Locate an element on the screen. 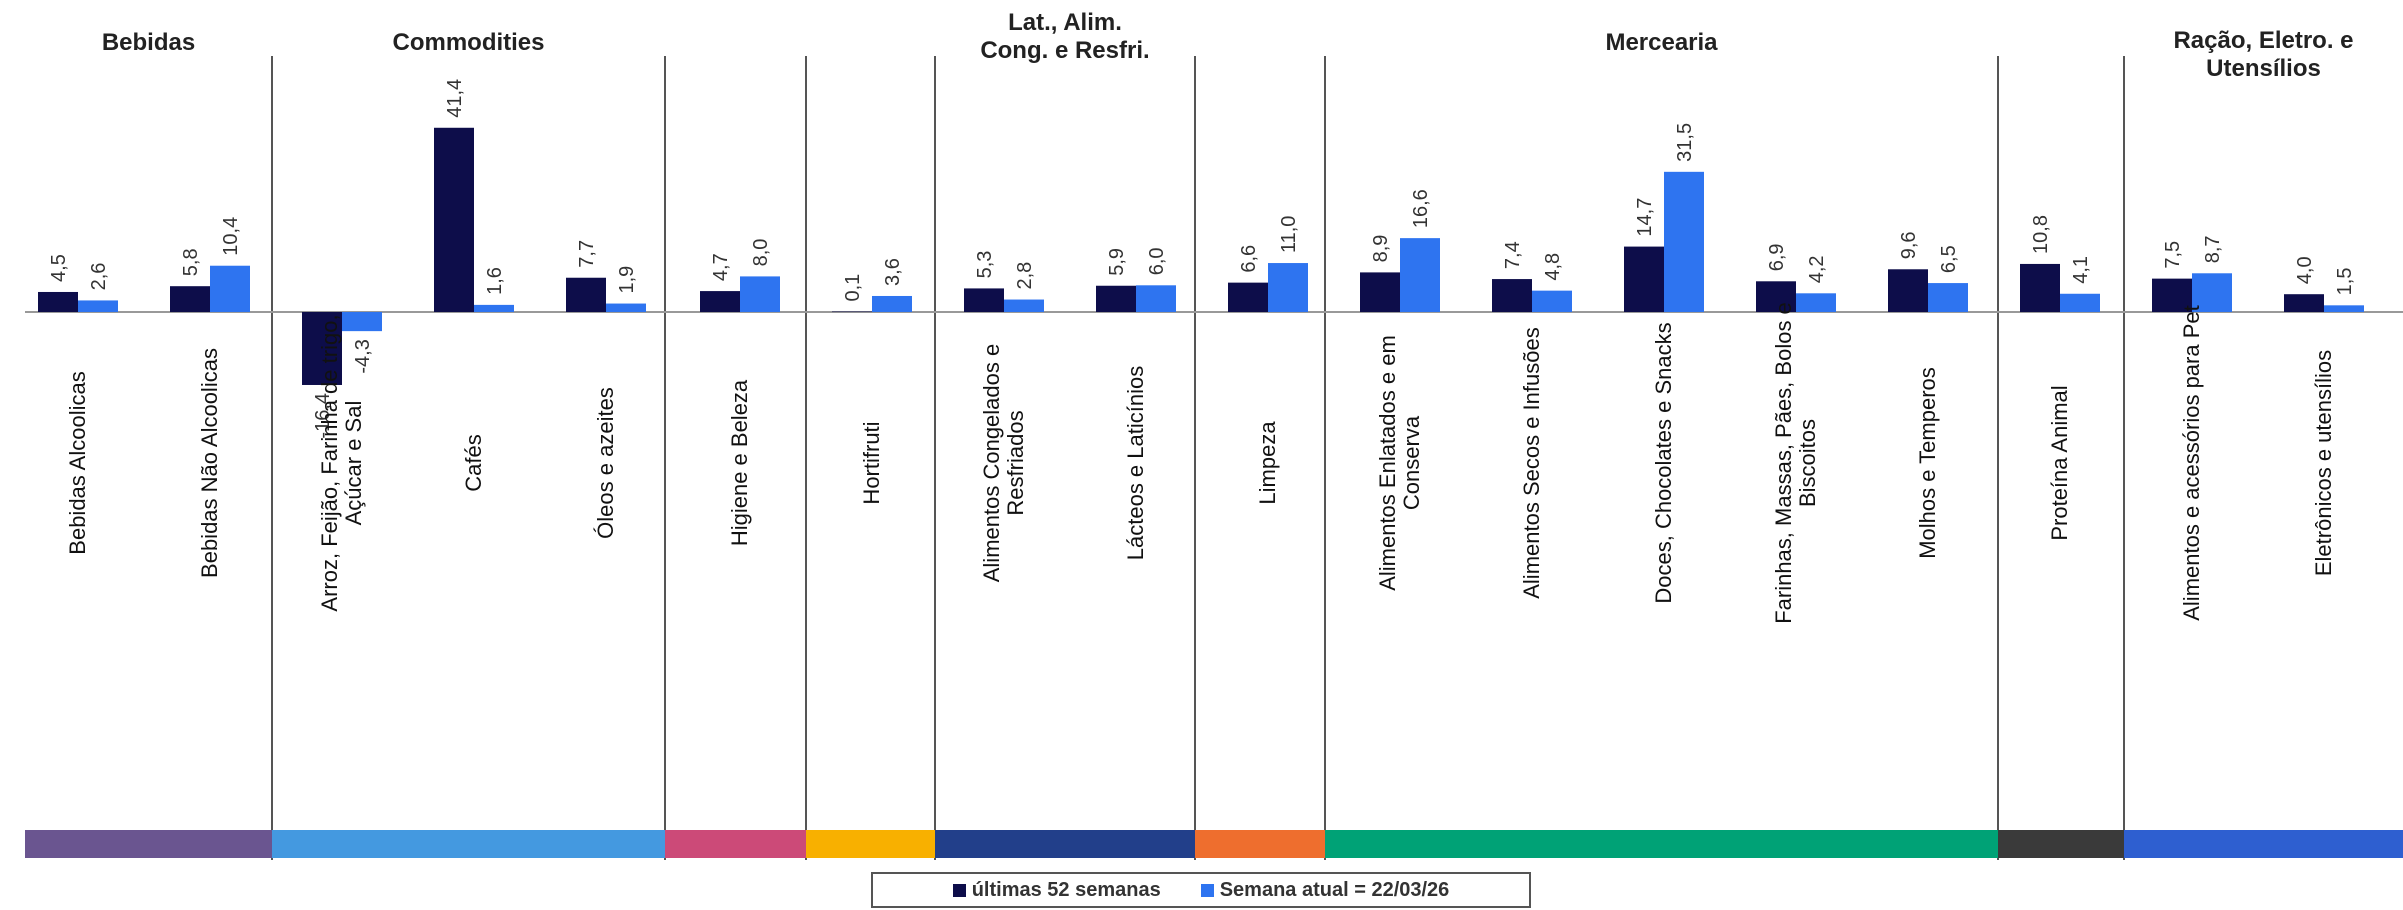 The width and height of the screenshot is (2403, 910). value-label-s0-6: 0,1 is located at coordinates (853, 288).